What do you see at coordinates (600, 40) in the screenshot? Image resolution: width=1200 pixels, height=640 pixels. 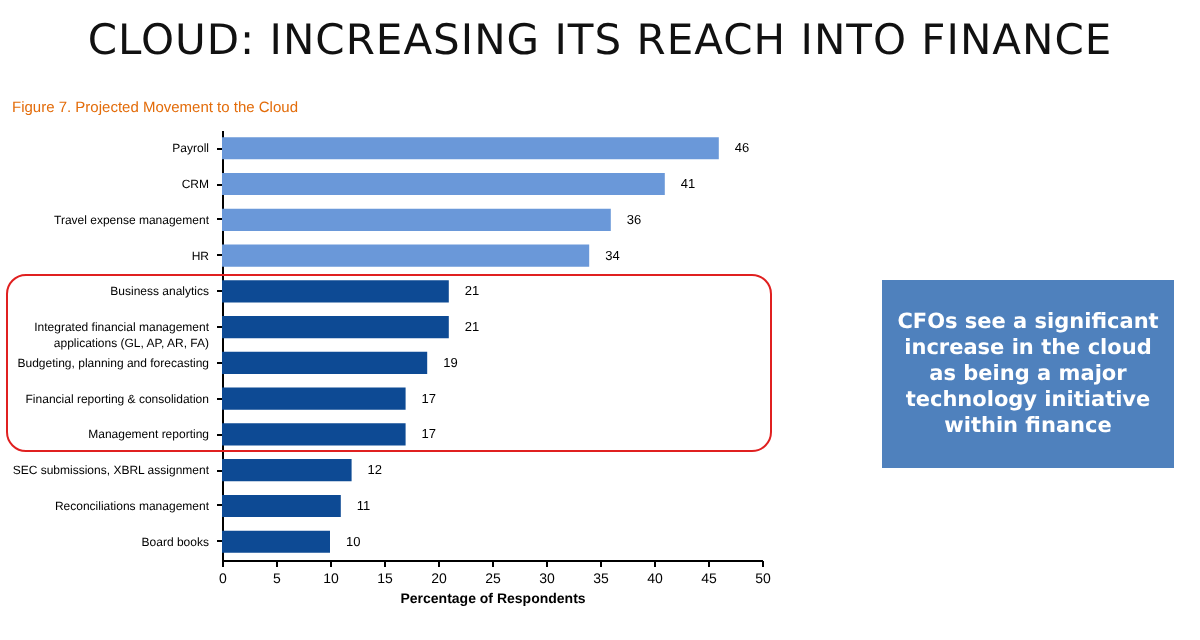 I see `chart-title: CLOUD: INCREASING ITS REACH INTO FINANCE` at bounding box center [600, 40].